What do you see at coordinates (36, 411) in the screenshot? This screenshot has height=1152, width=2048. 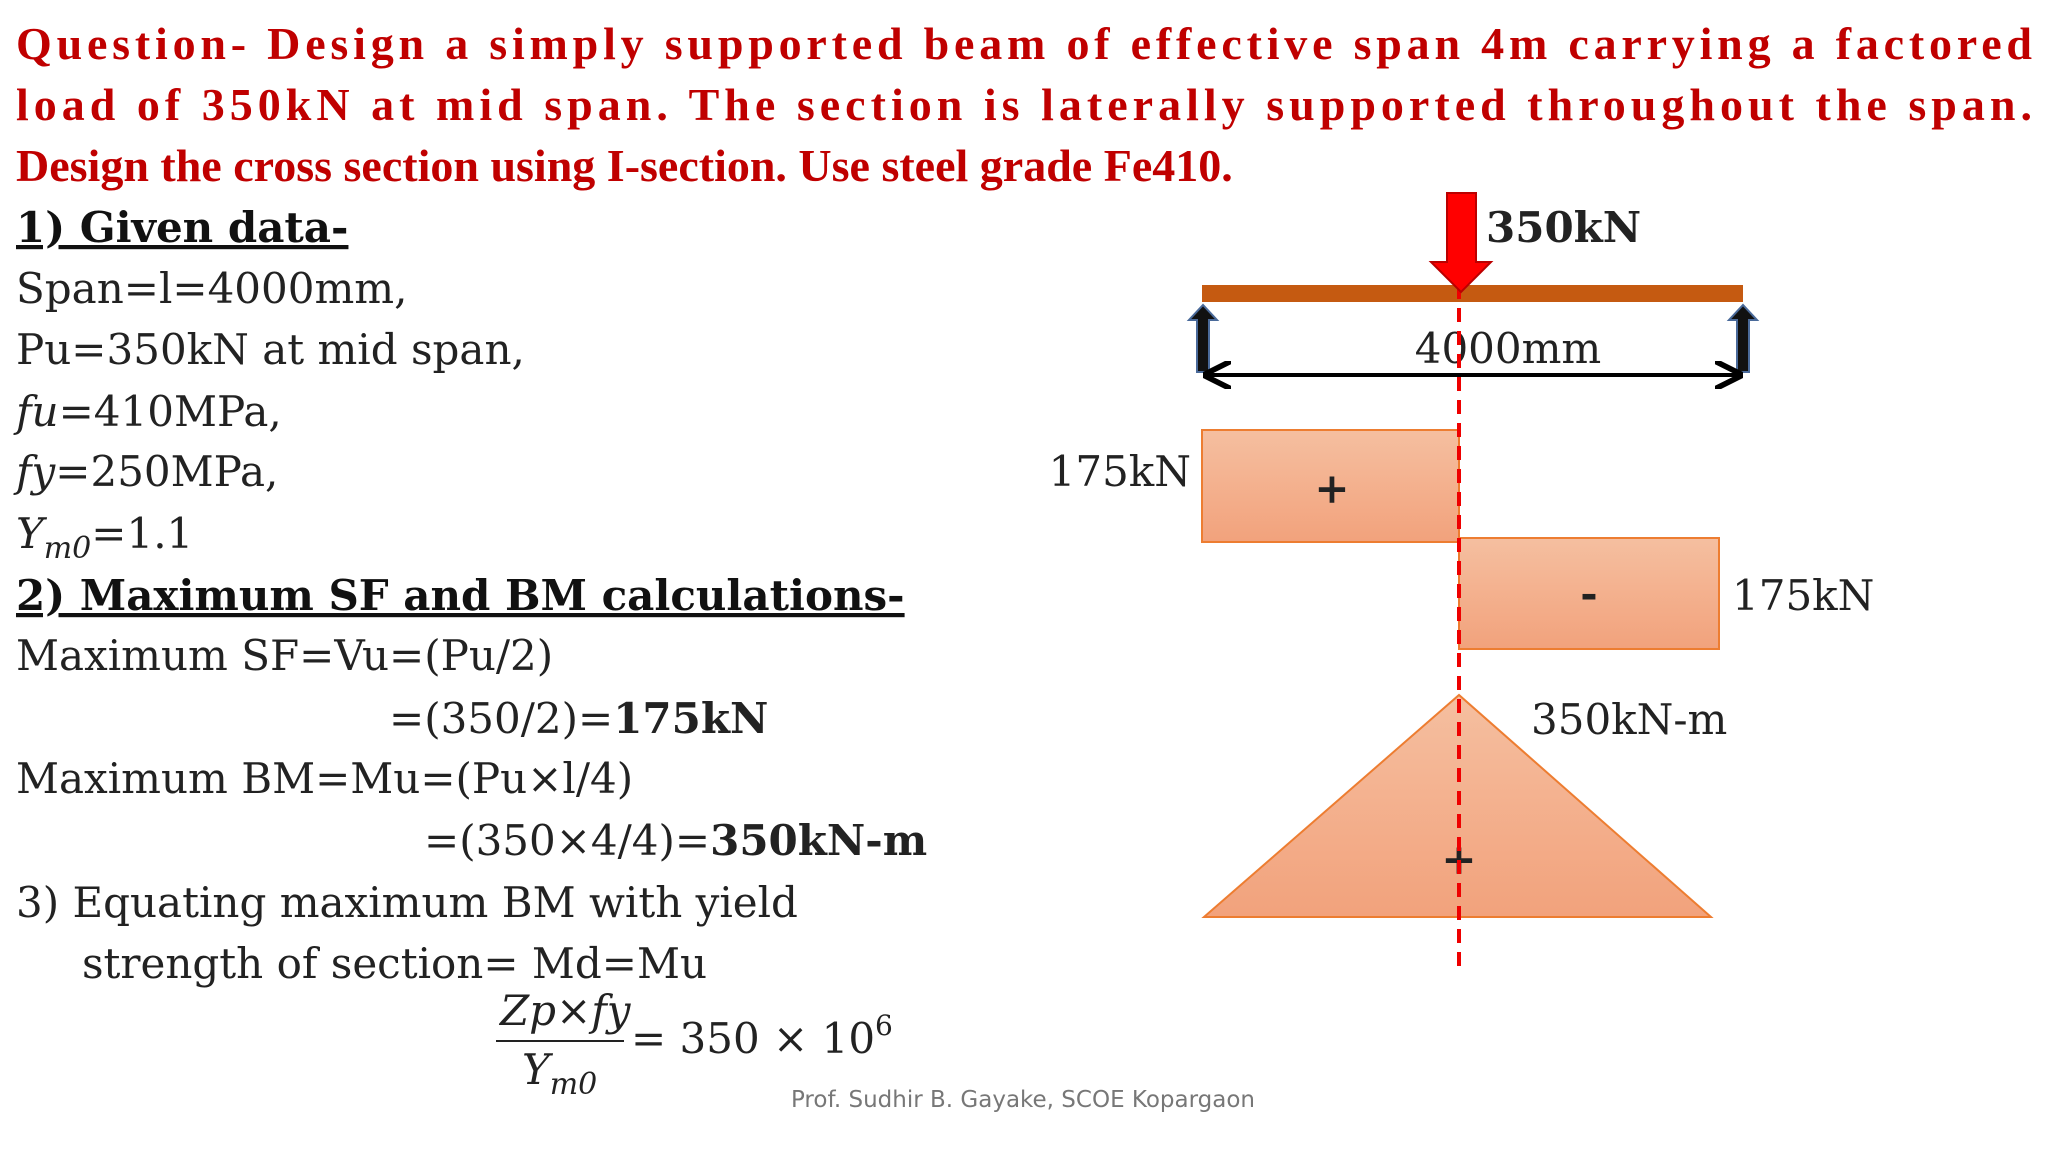 I see `symbol: fu` at bounding box center [36, 411].